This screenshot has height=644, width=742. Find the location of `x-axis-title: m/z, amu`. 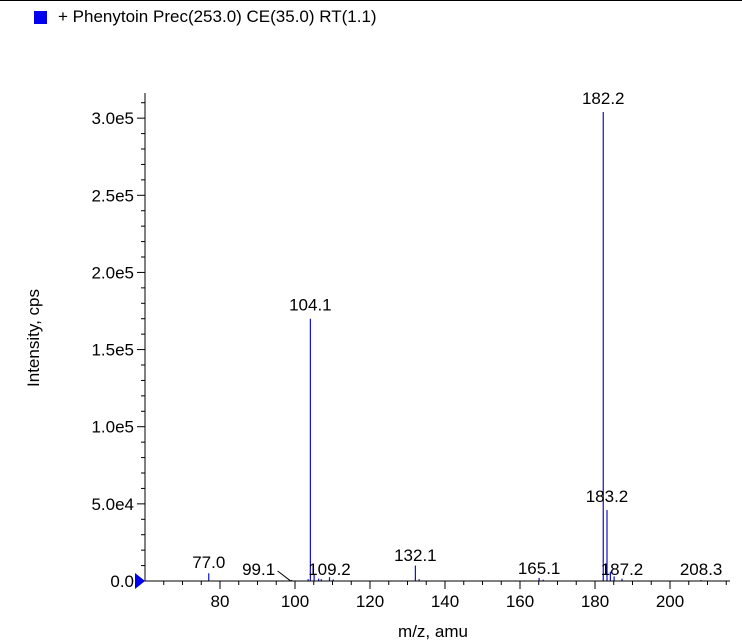

x-axis-title: m/z, amu is located at coordinates (433, 631).